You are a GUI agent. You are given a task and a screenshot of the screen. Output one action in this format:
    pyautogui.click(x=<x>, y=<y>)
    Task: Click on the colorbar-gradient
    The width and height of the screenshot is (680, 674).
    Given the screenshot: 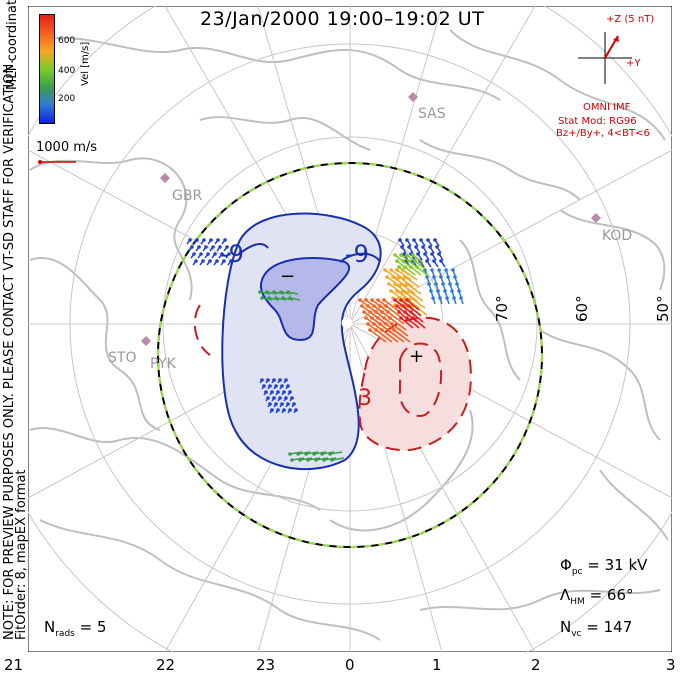 What is the action you would take?
    pyautogui.click(x=47, y=69)
    